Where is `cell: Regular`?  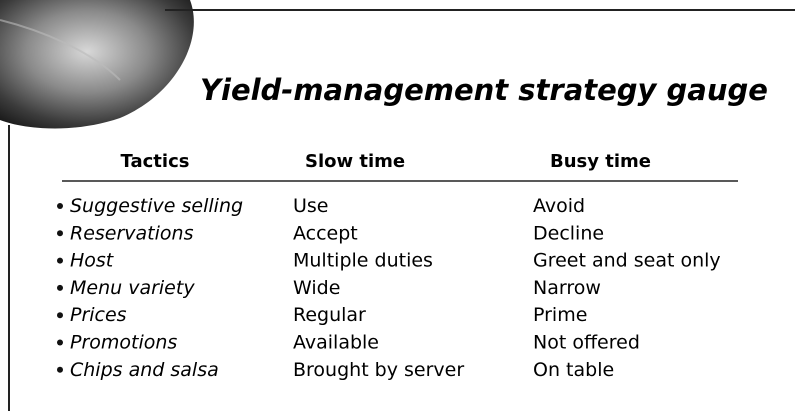
cell: Regular is located at coordinates (329, 315).